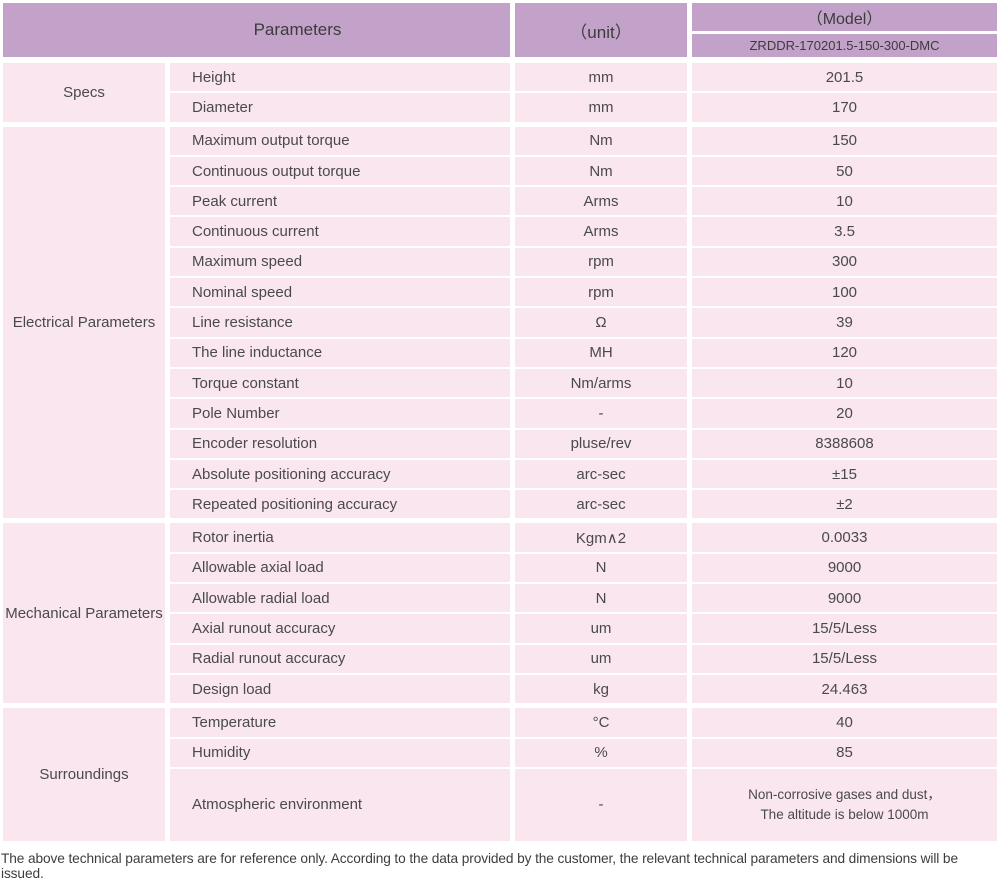 This screenshot has height=884, width=1000. What do you see at coordinates (583, 689) in the screenshot?
I see `table-row: Design load kg 24.463` at bounding box center [583, 689].